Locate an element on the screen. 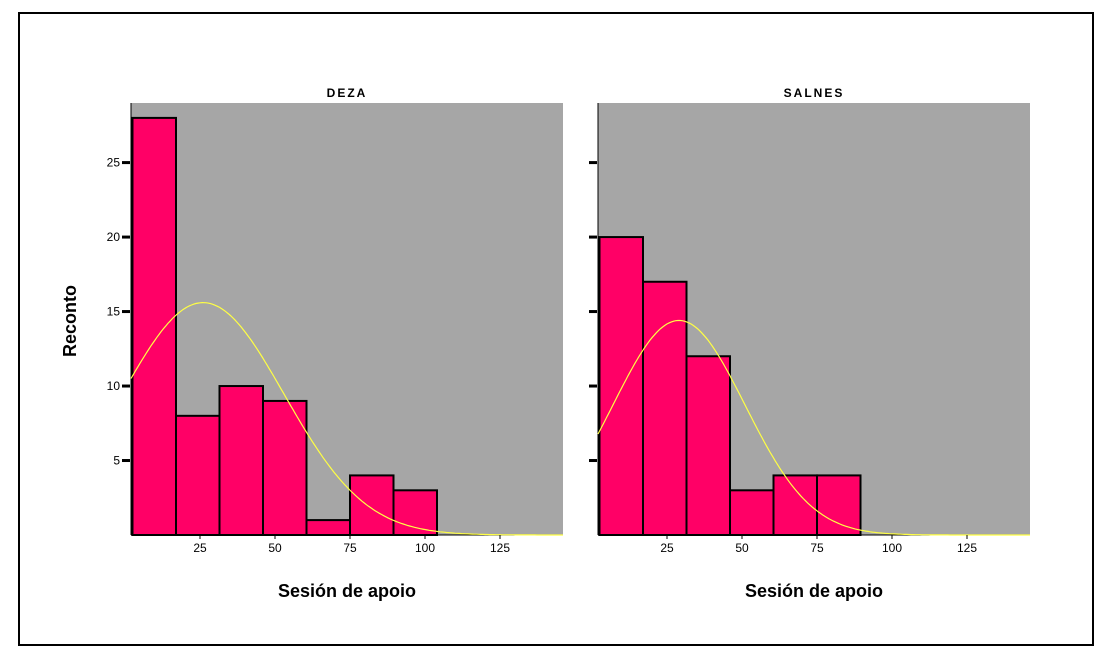  y-tick-label: 15 is located at coordinates (114, 312).